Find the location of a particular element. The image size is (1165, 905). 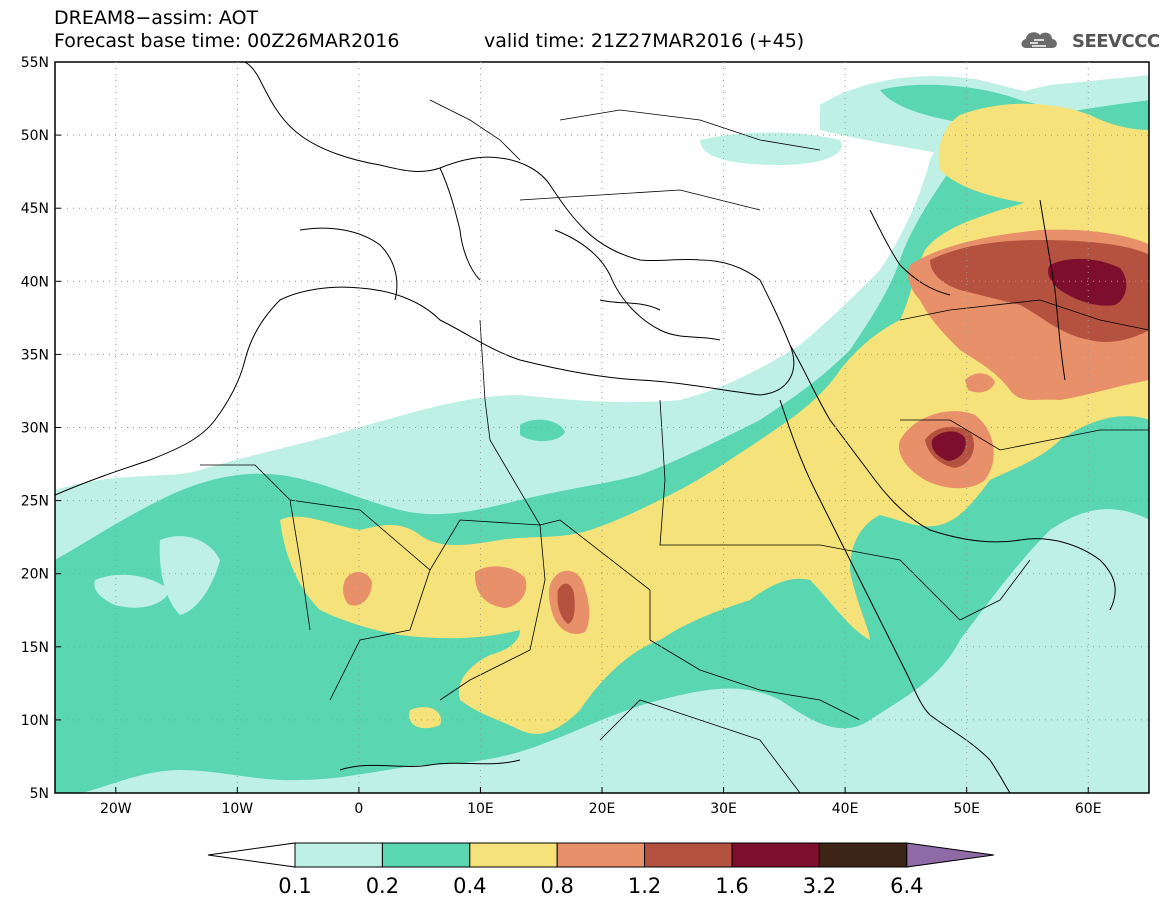

lat-label: 25N is located at coordinates (35, 502).